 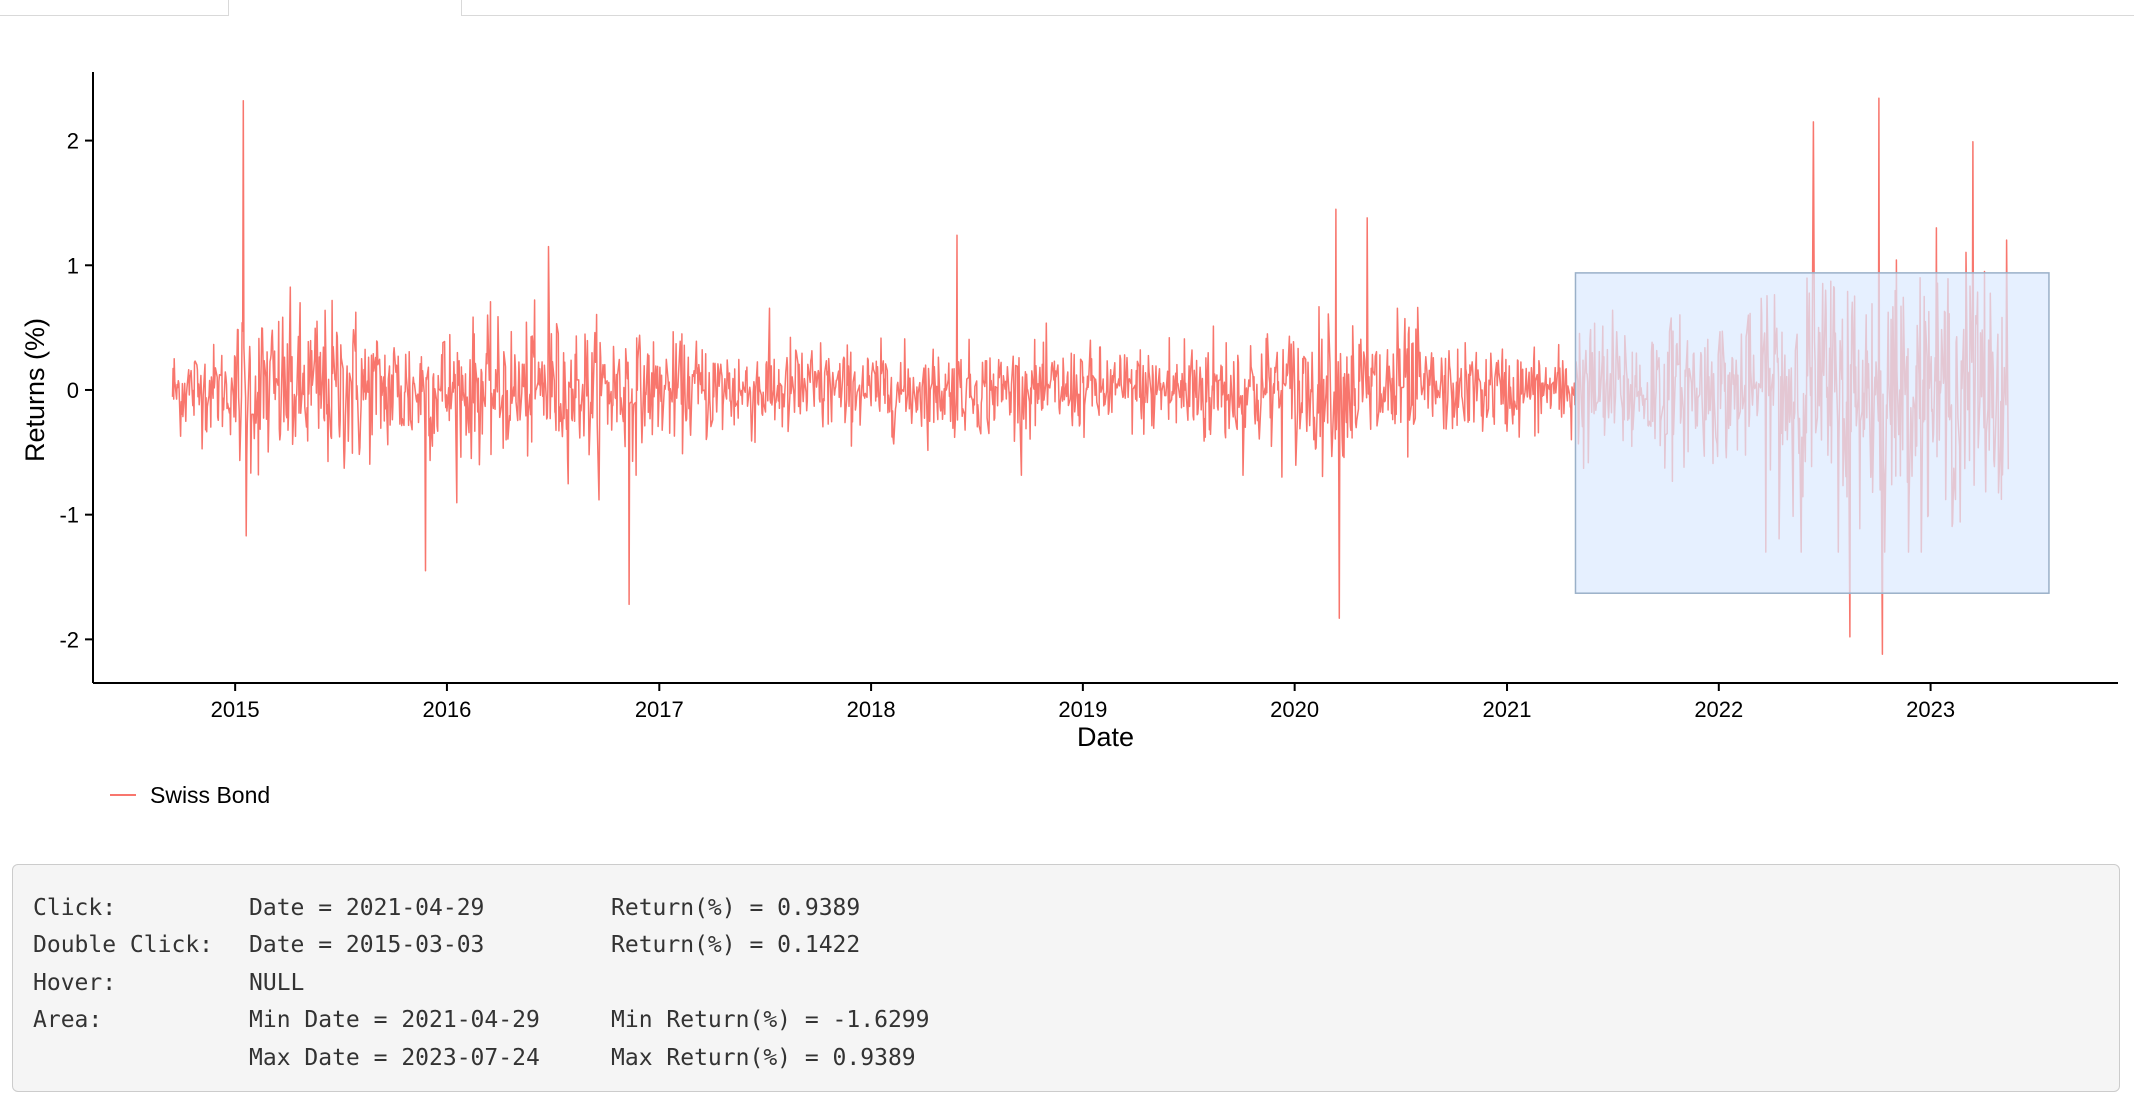 I want to click on legend-label-swiss-bond: Swiss Bond, so click(x=210, y=794).